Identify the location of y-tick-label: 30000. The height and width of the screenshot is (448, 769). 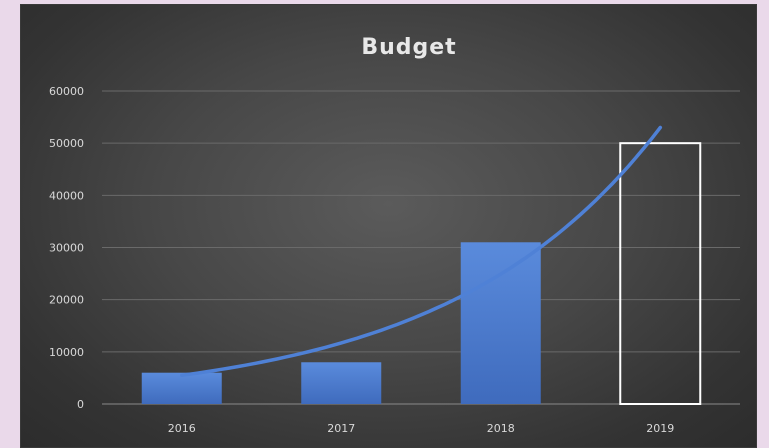
(66, 248).